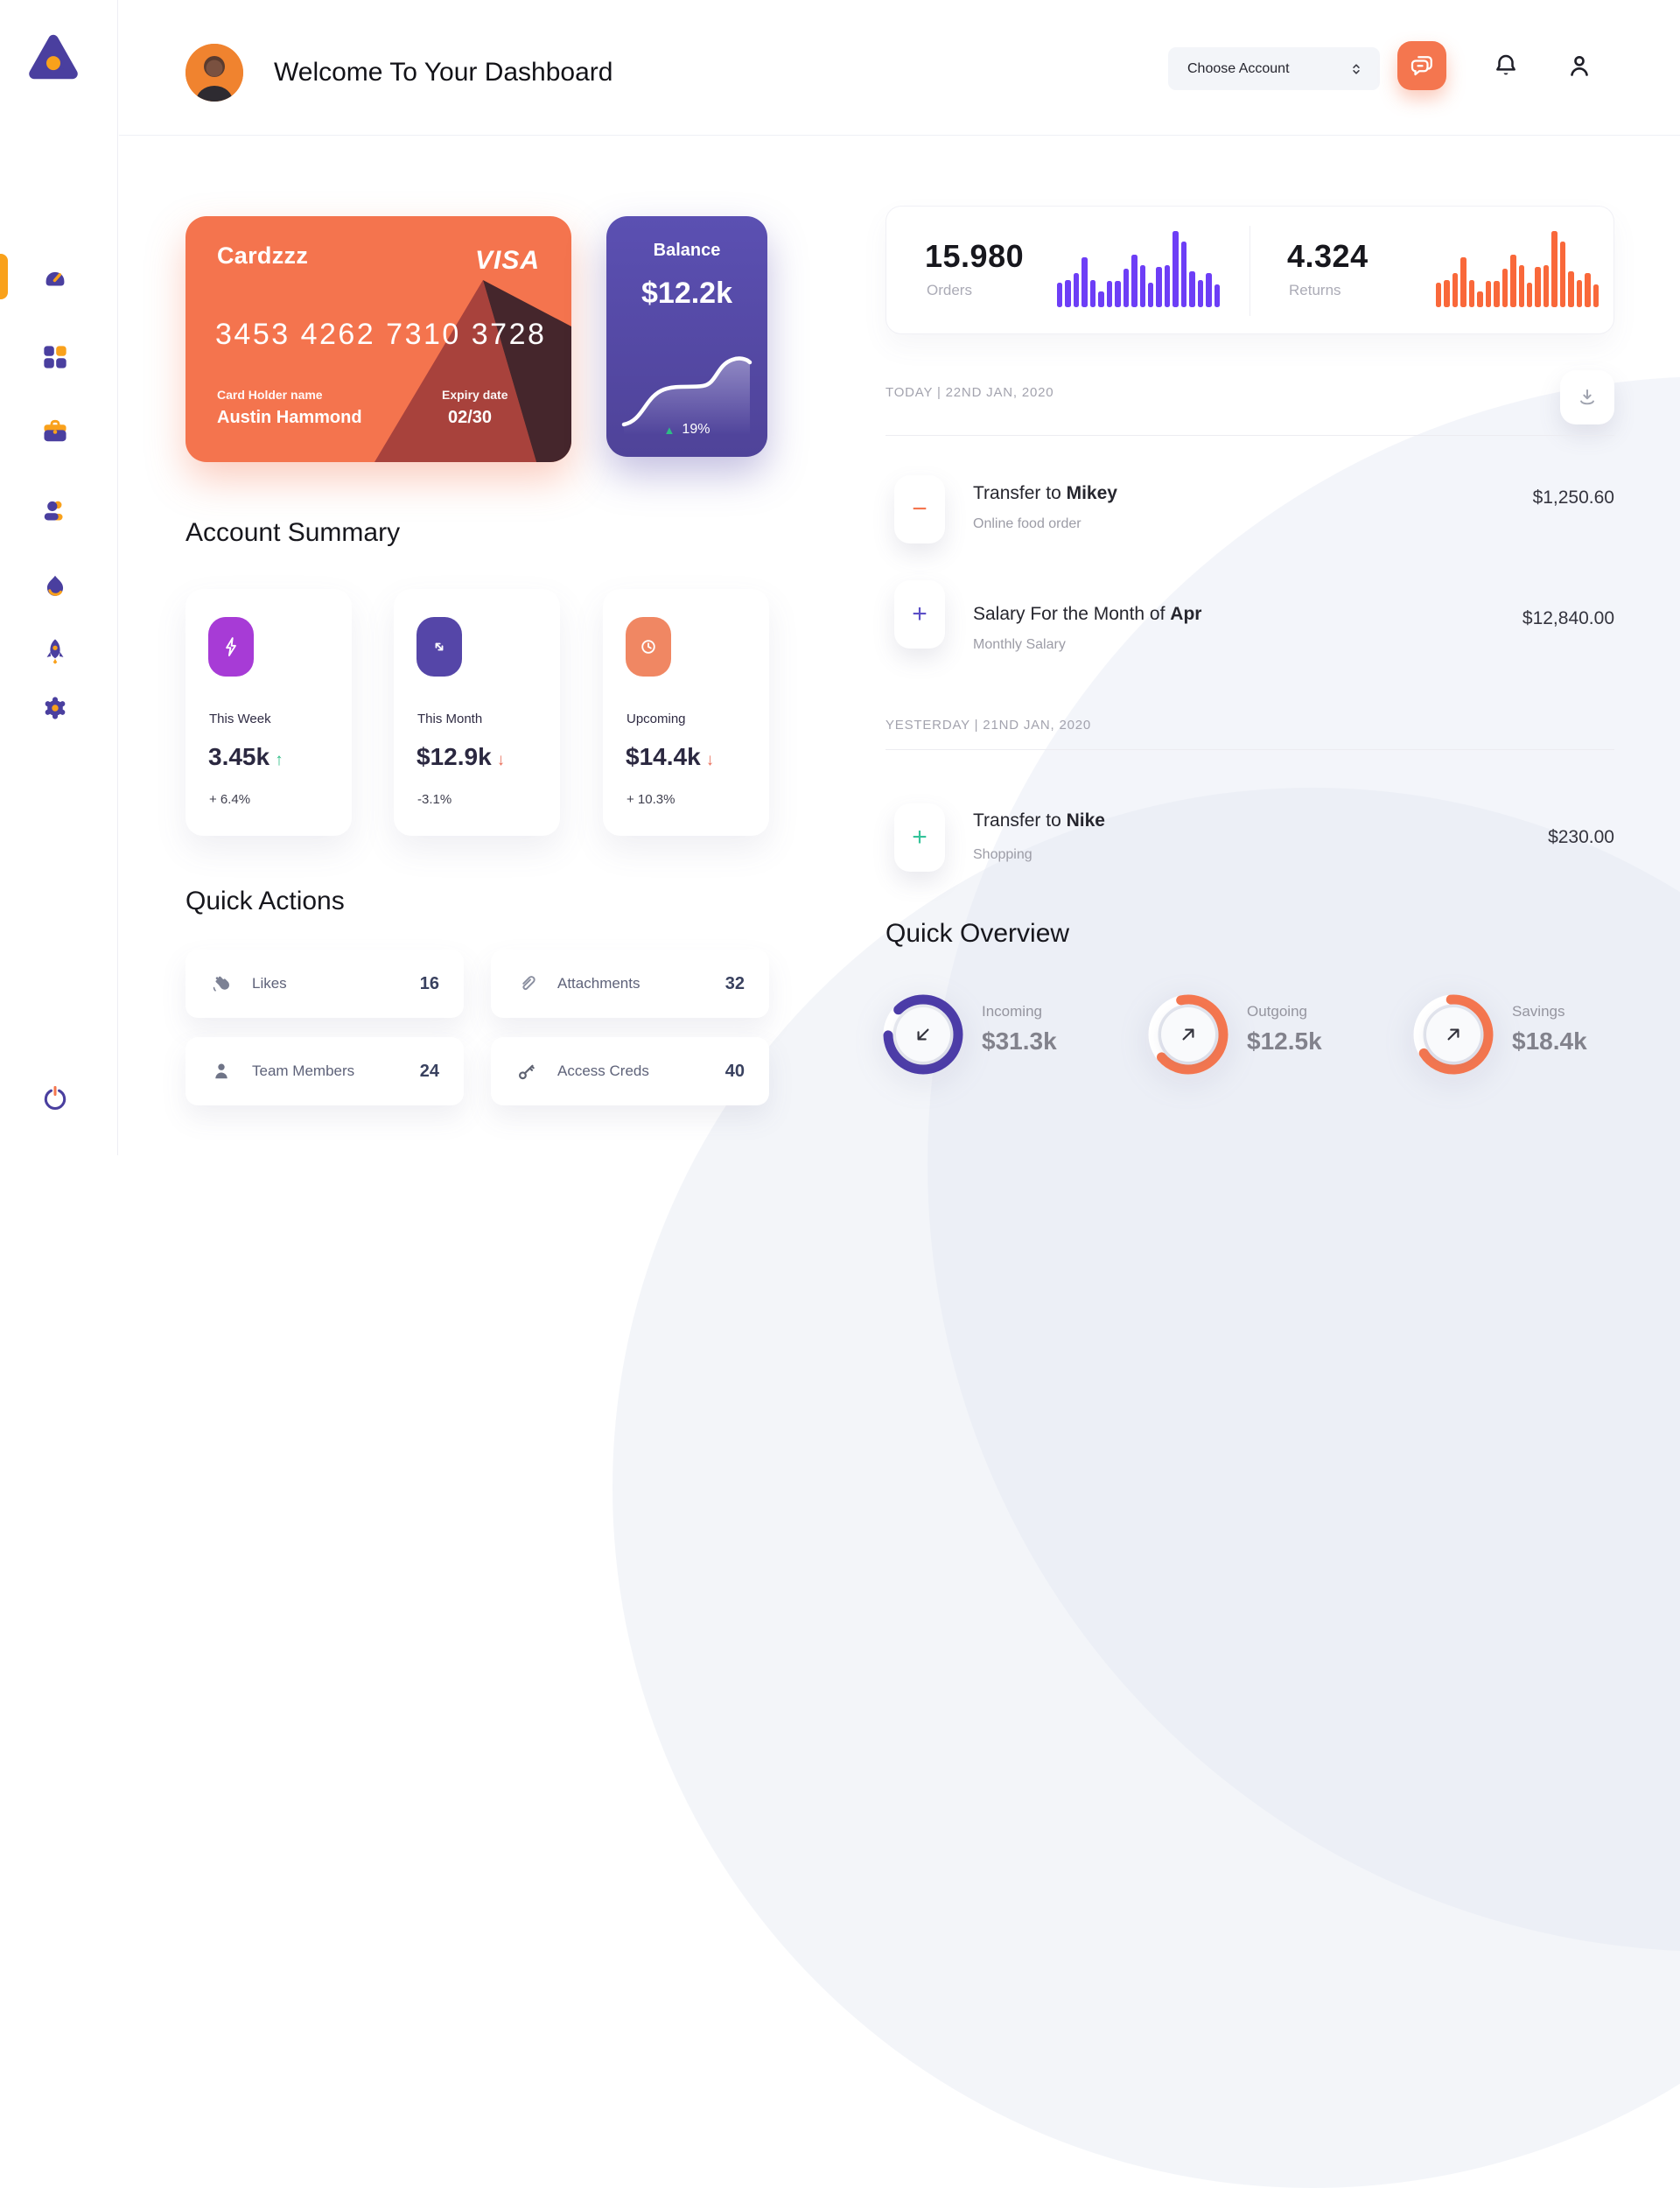 The width and height of the screenshot is (1680, 2188). What do you see at coordinates (648, 647) in the screenshot?
I see `clock-icon` at bounding box center [648, 647].